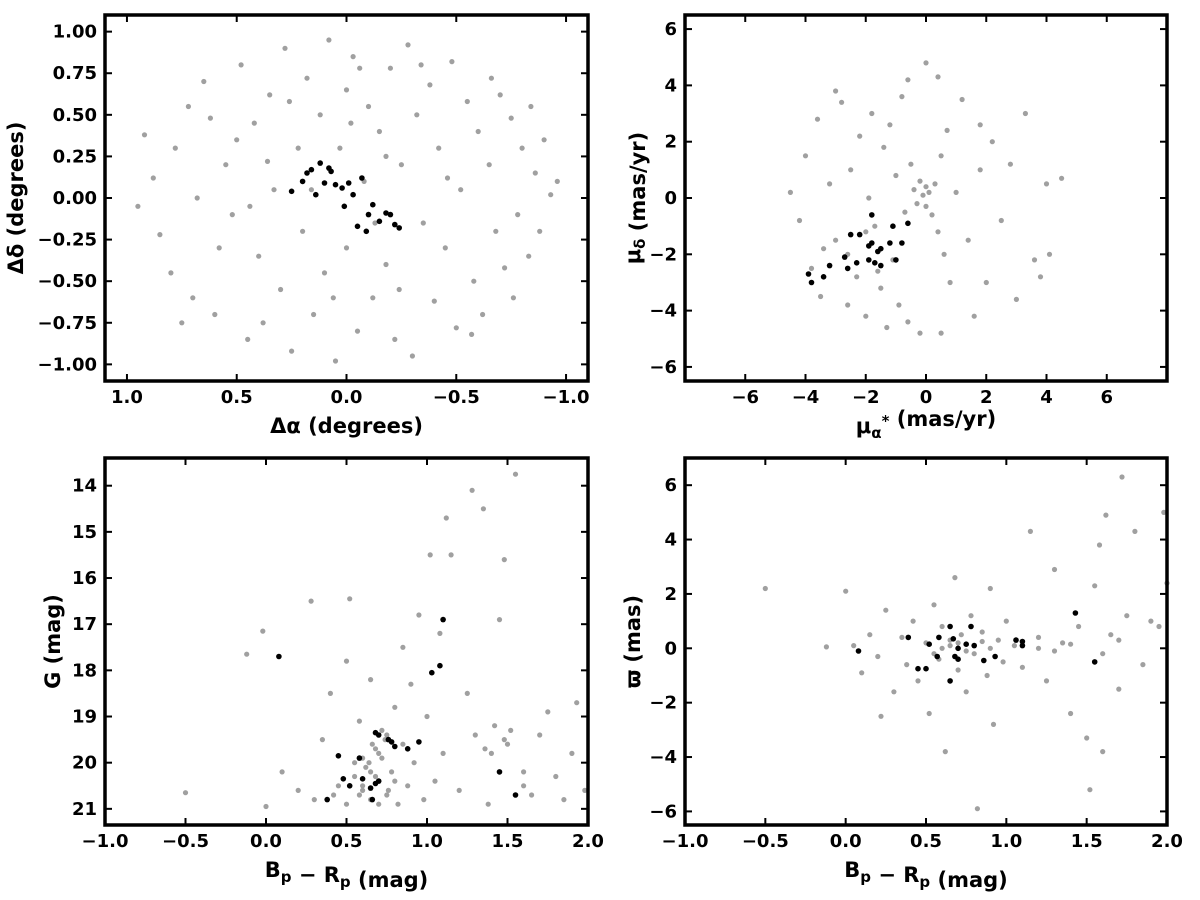  What do you see at coordinates (663, 367) in the screenshot?
I see `proper-motion-y-tick-label: −6` at bounding box center [663, 367].